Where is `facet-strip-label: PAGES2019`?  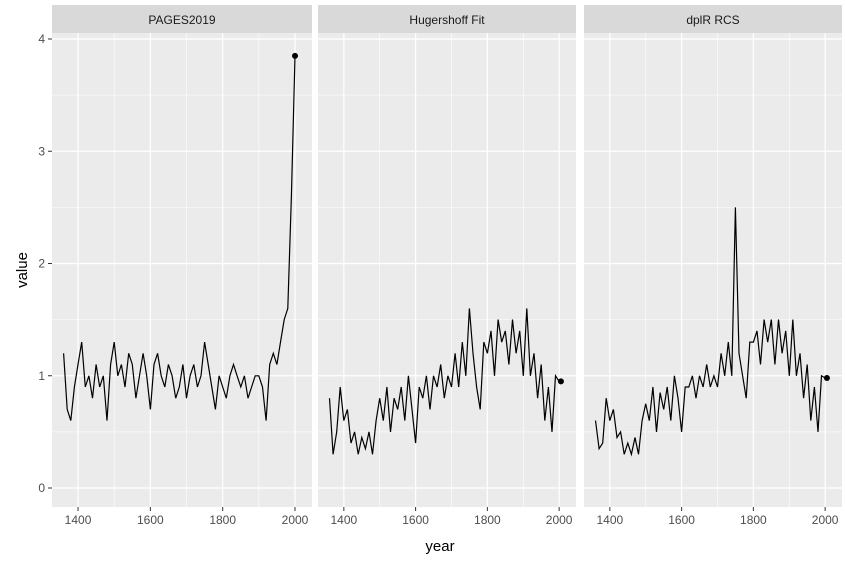 facet-strip-label: PAGES2019 is located at coordinates (181, 20).